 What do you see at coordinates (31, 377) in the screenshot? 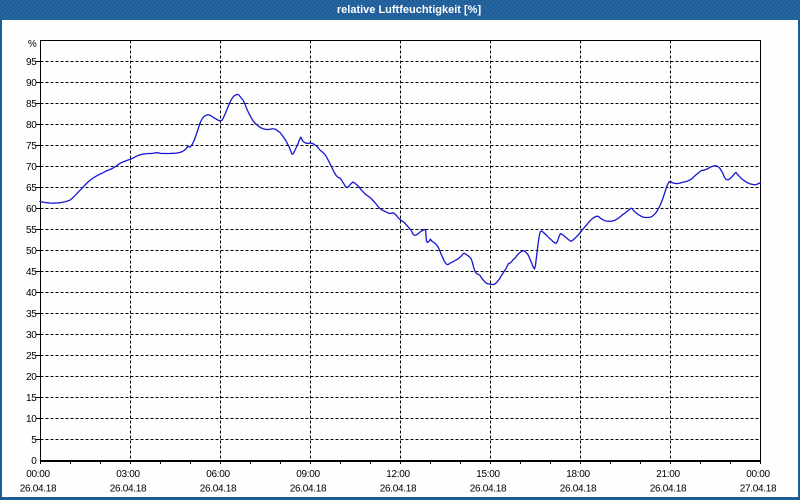
I see `svg-text: 20` at bounding box center [31, 377].